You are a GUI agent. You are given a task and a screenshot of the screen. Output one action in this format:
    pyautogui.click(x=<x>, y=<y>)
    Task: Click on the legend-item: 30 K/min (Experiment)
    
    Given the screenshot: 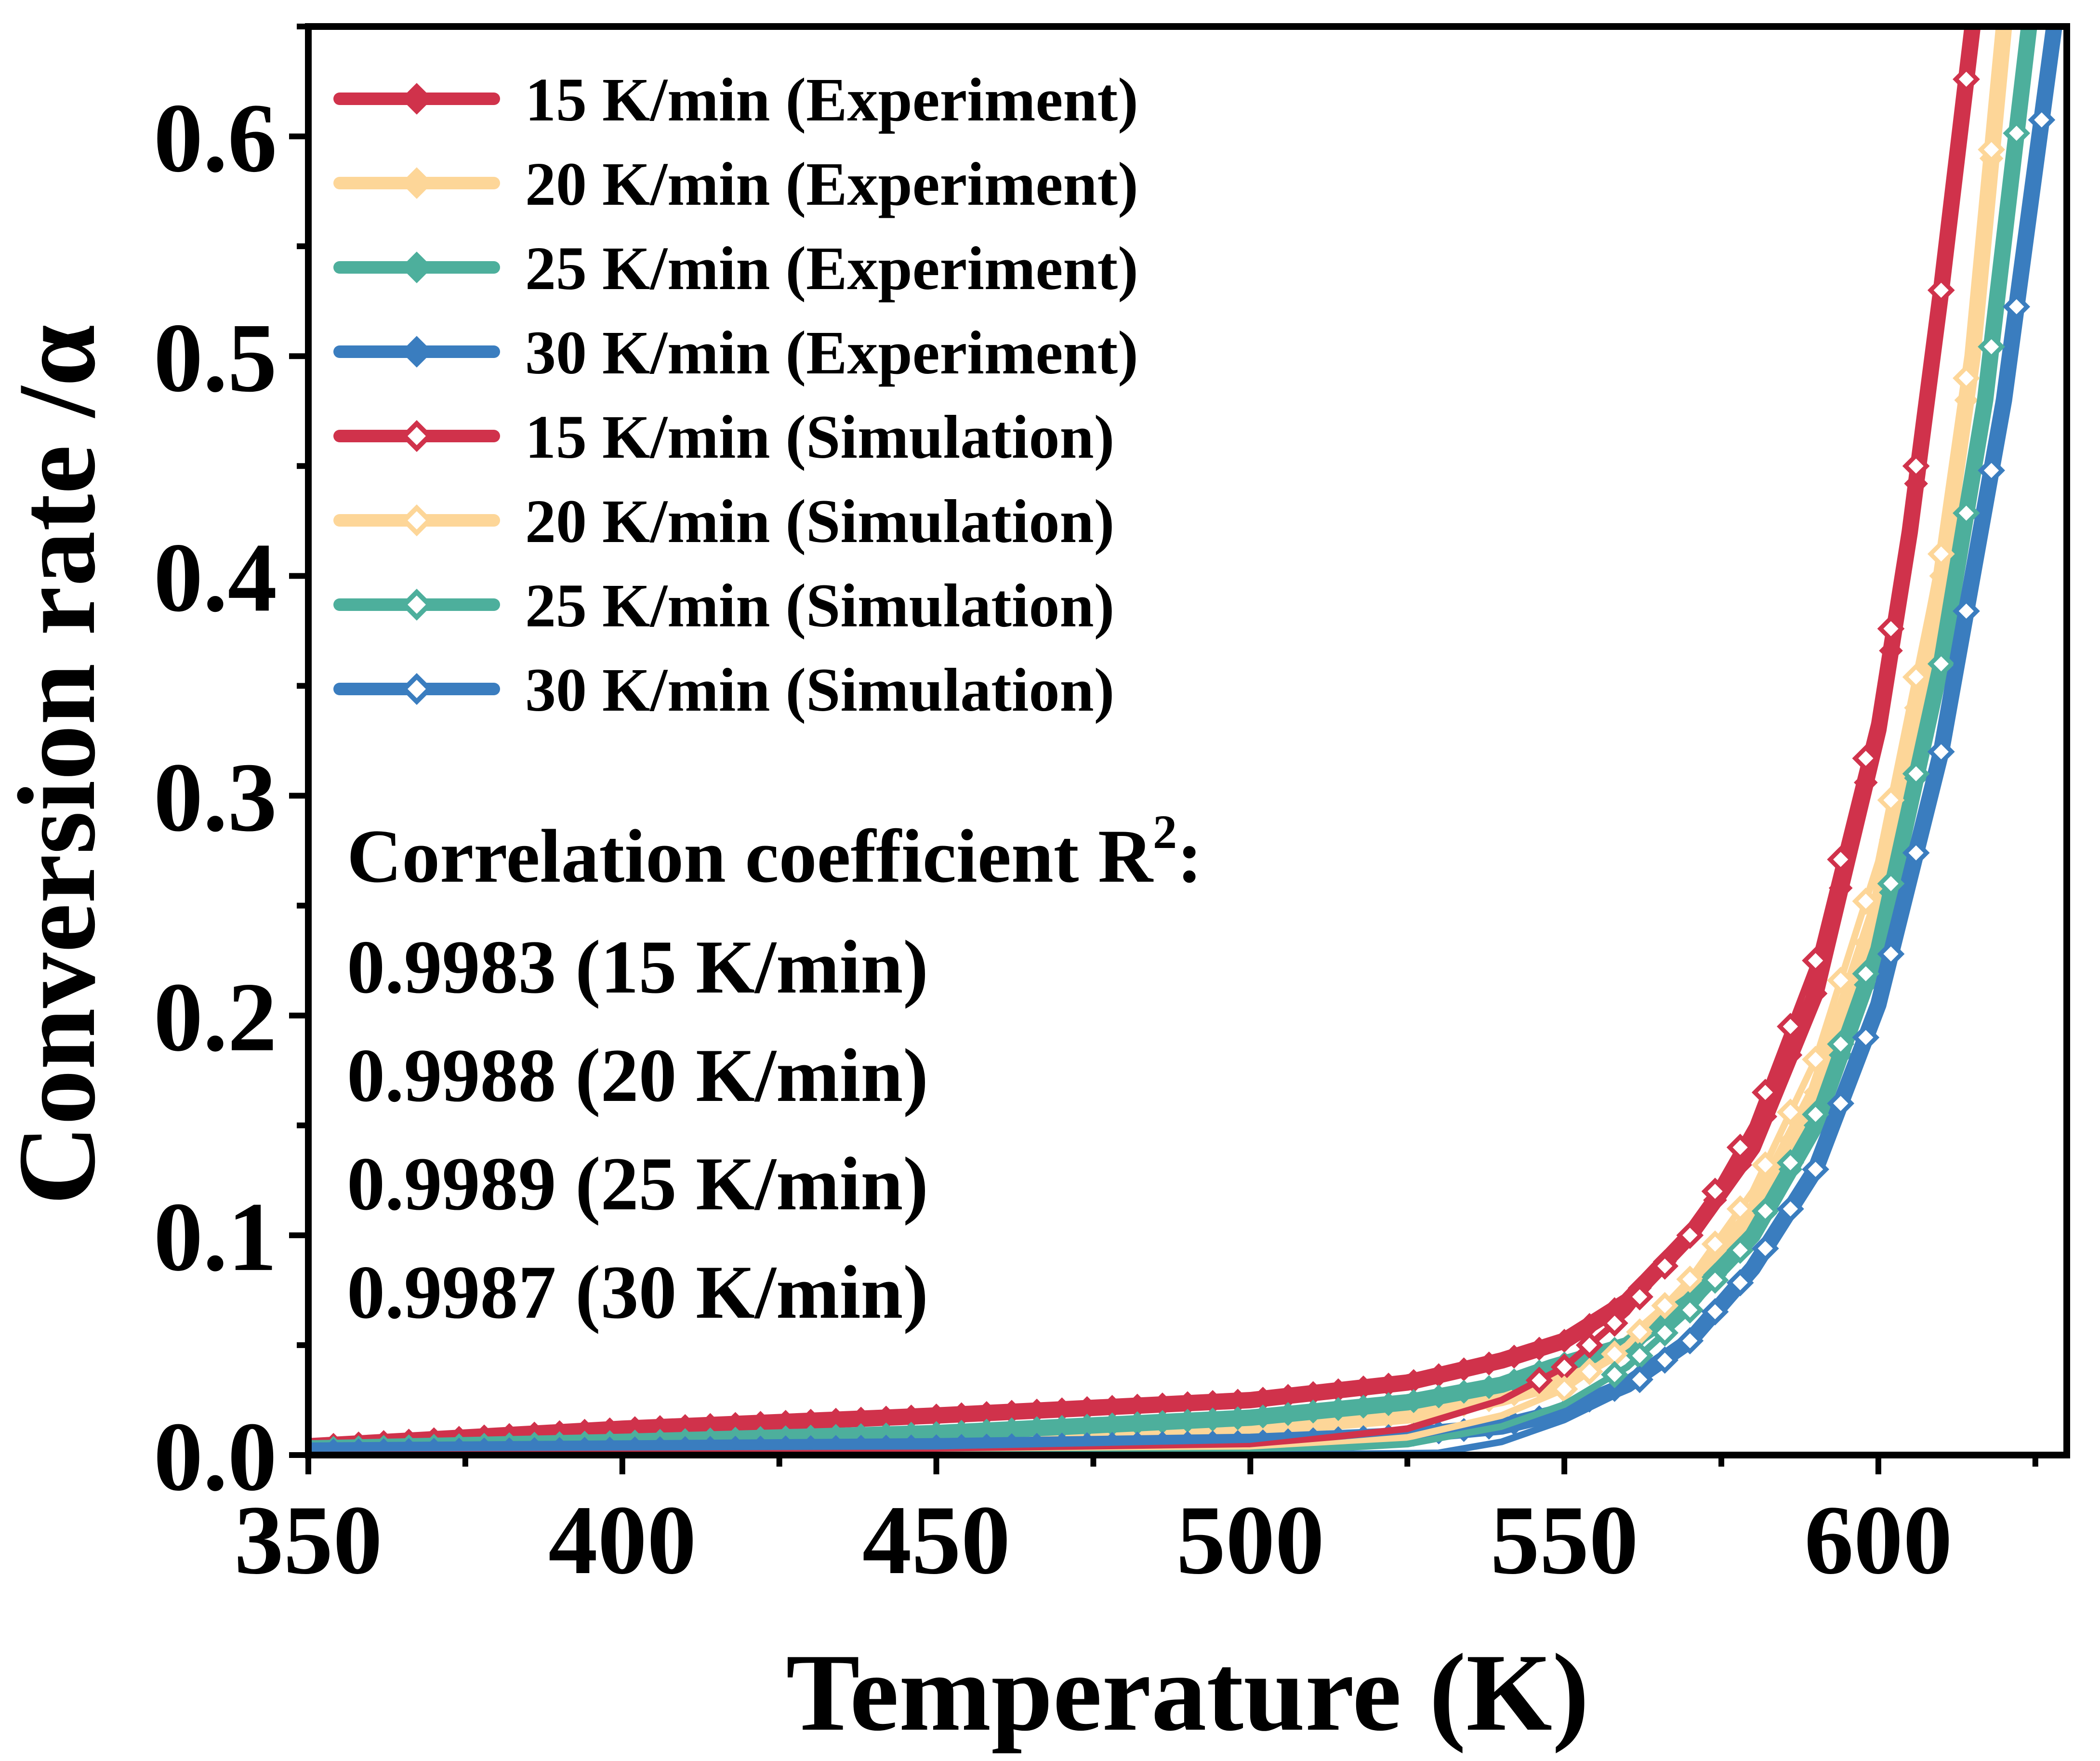 What is the action you would take?
    pyautogui.click(x=735, y=352)
    